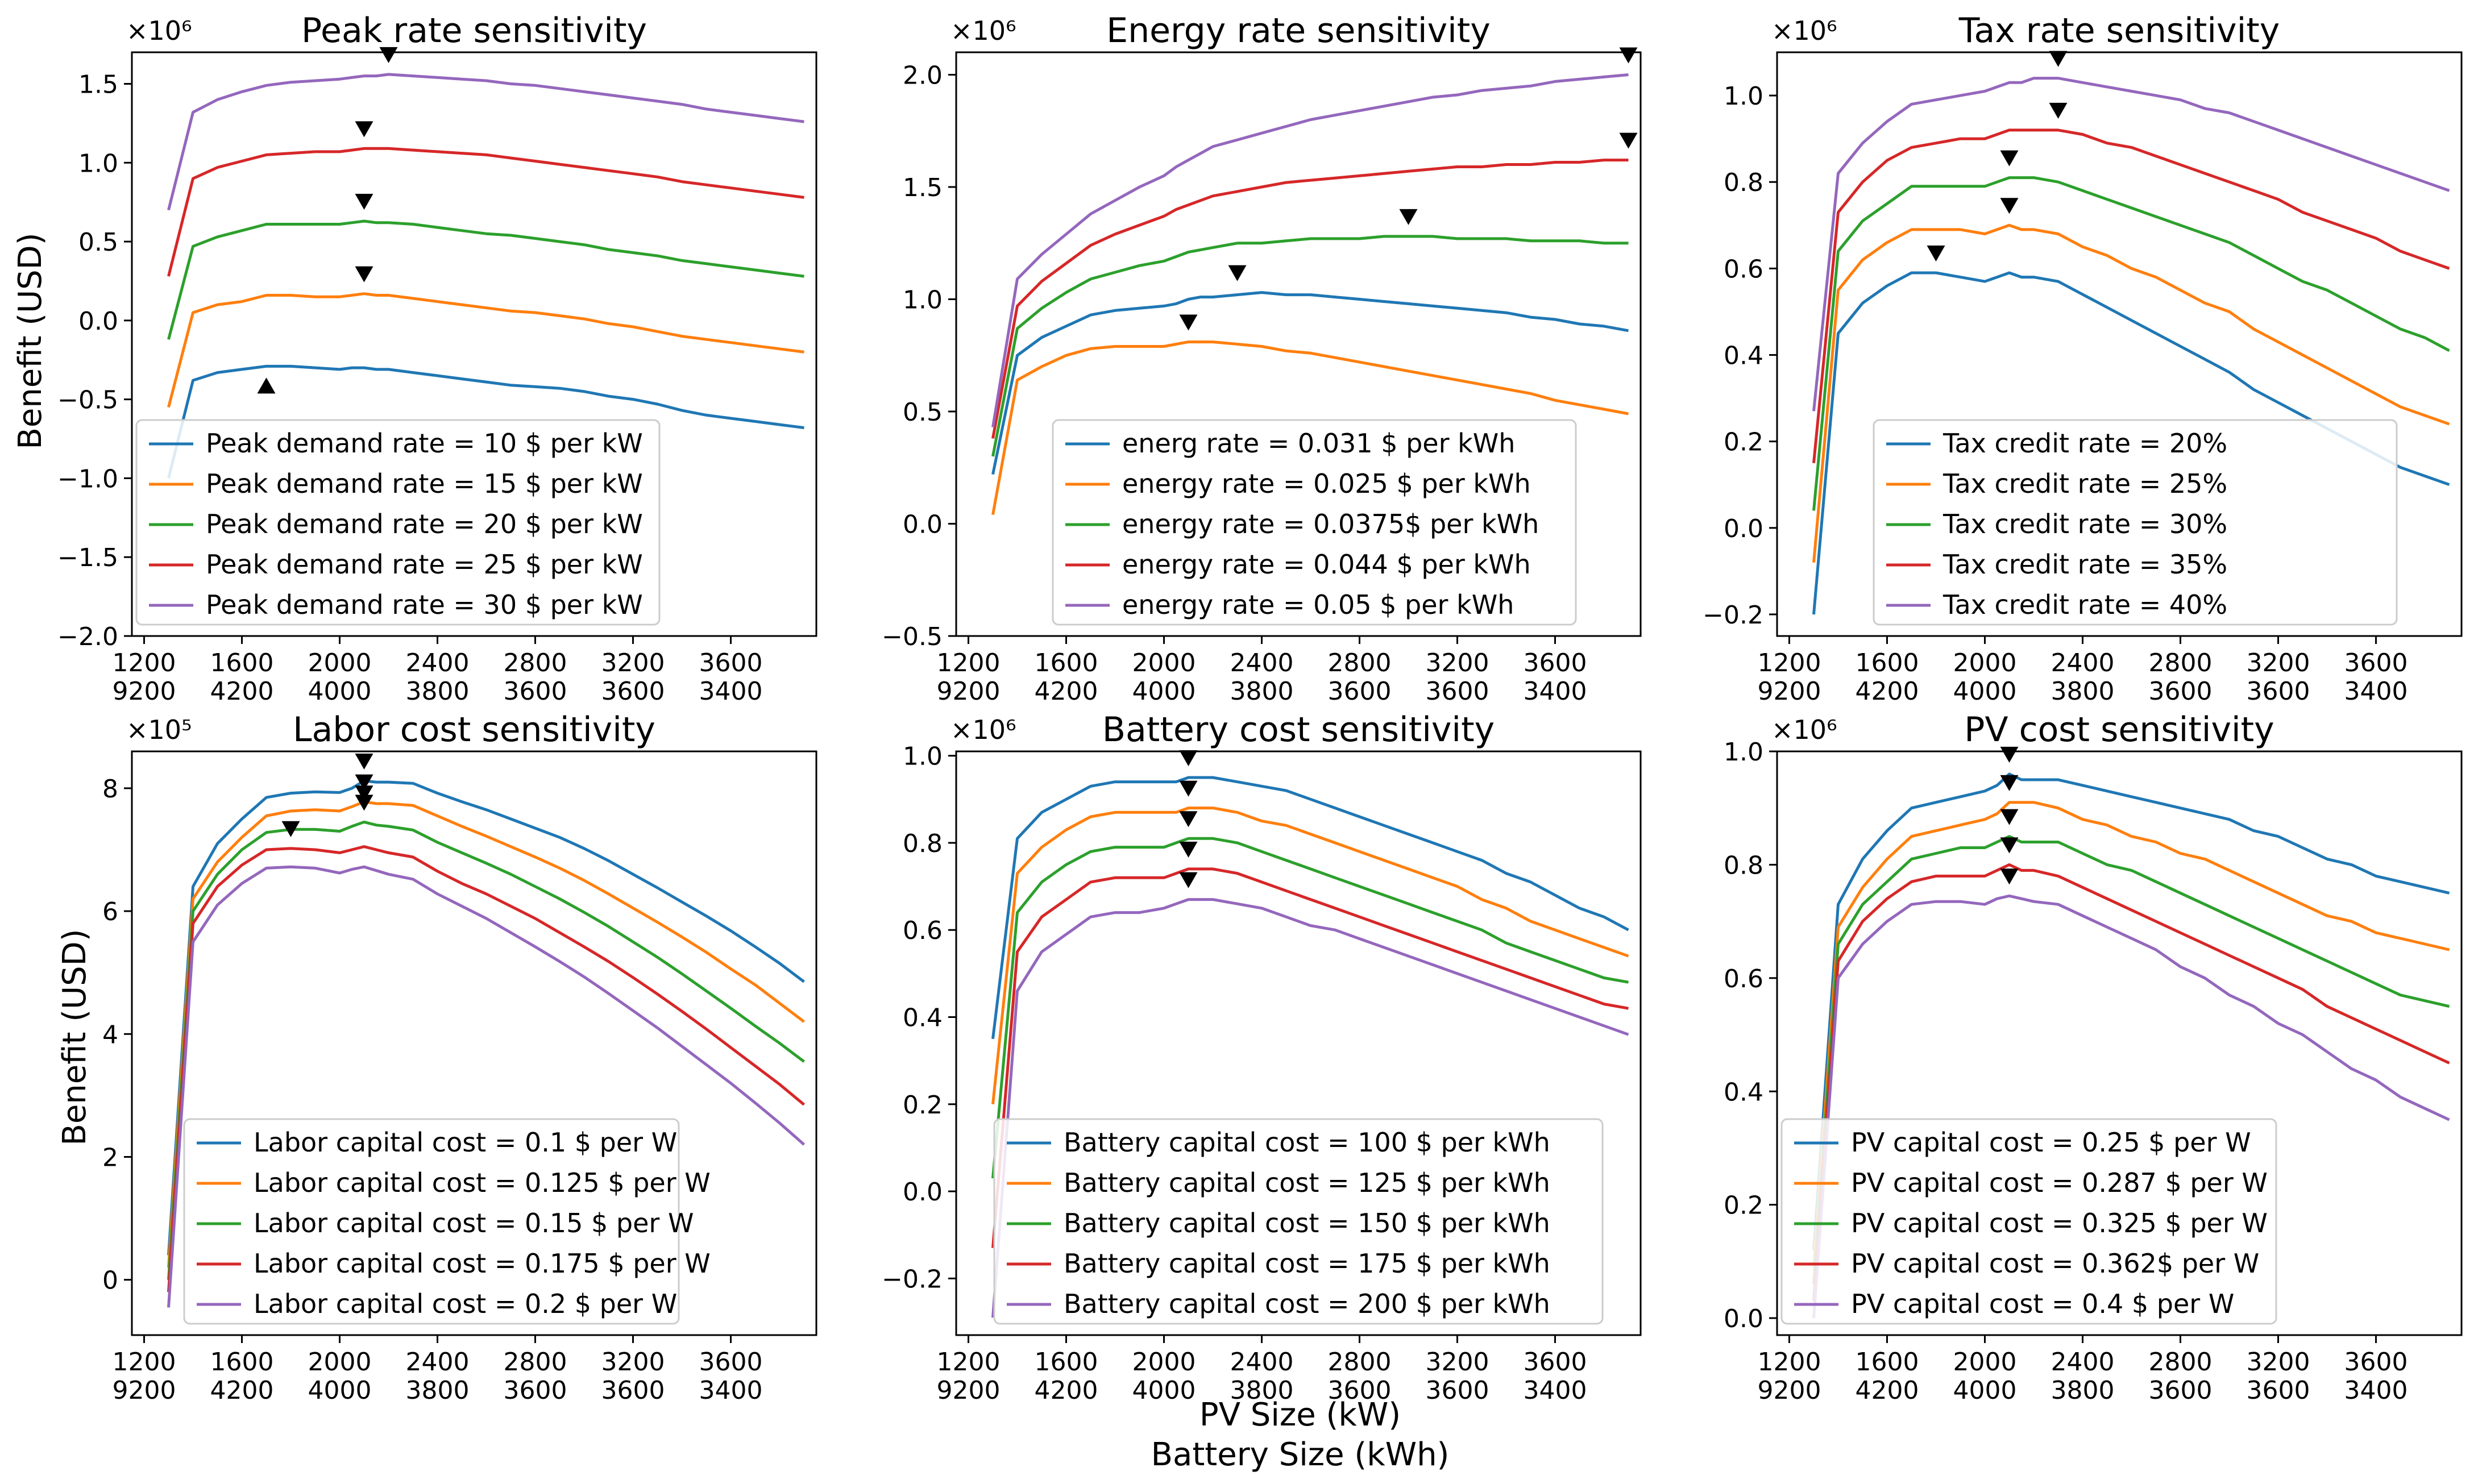 The width and height of the screenshot is (2478, 1484). Describe the element at coordinates (1307, 1304) in the screenshot. I see `legend-entry: Battery capital cost = 200 $ per kWh` at that location.